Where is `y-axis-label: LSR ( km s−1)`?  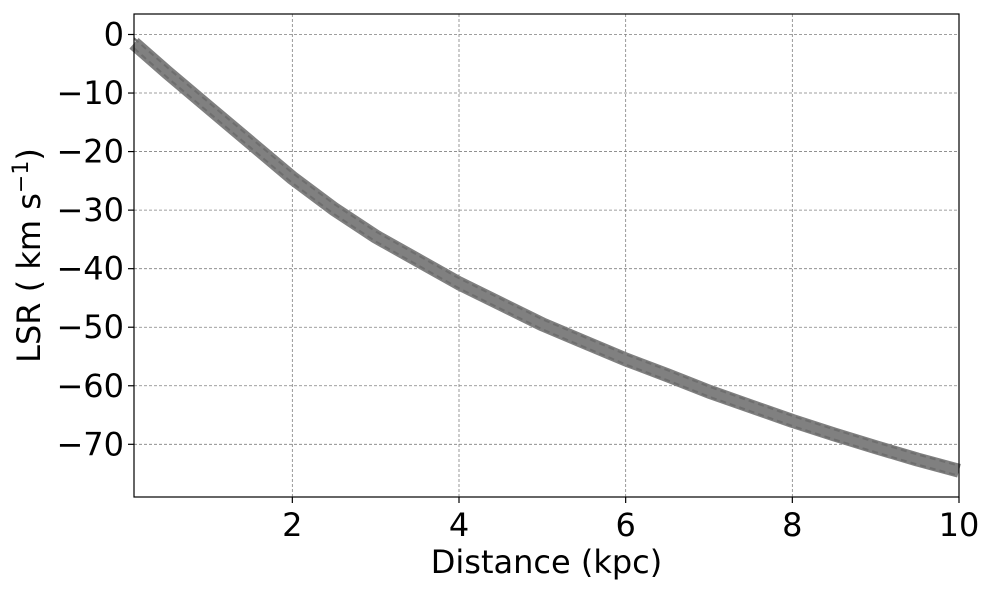 y-axis-label: LSR ( km s−1) is located at coordinates (28, 255).